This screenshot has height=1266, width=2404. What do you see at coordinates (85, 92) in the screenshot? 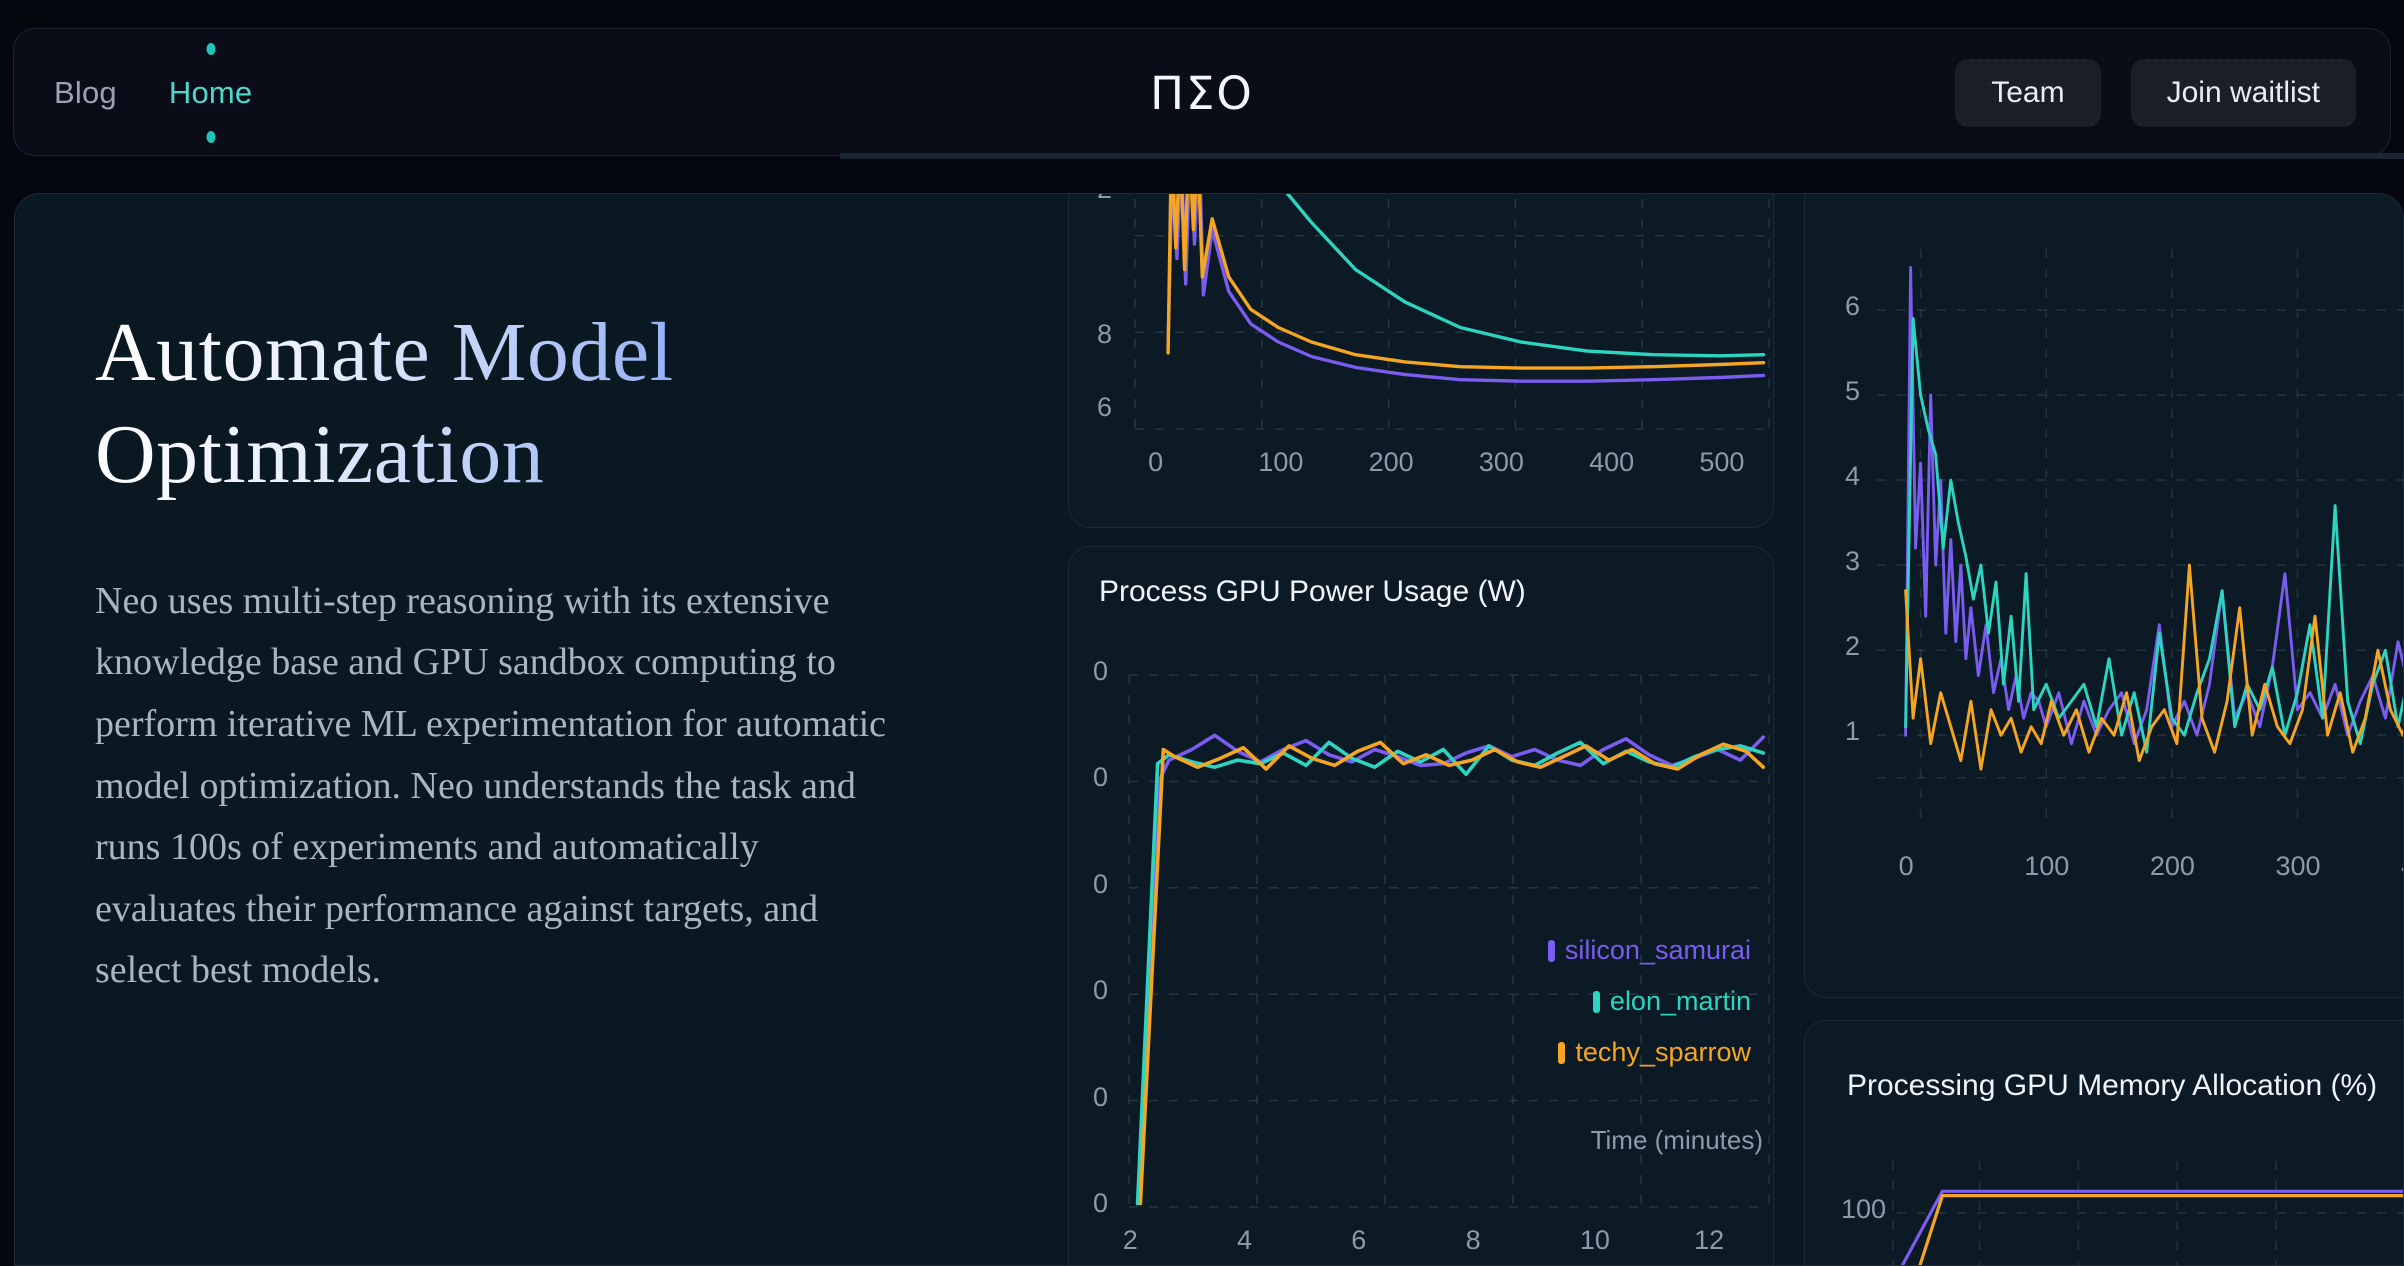
I see `nav-link-blog: Blog` at bounding box center [85, 92].